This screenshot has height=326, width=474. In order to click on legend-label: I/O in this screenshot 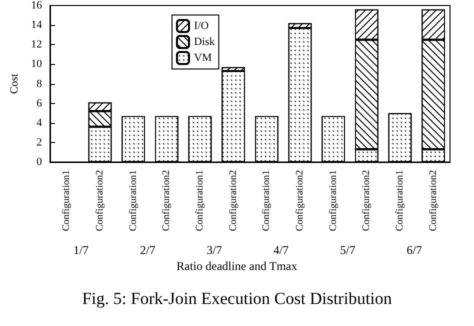, I will do `click(201, 26)`.